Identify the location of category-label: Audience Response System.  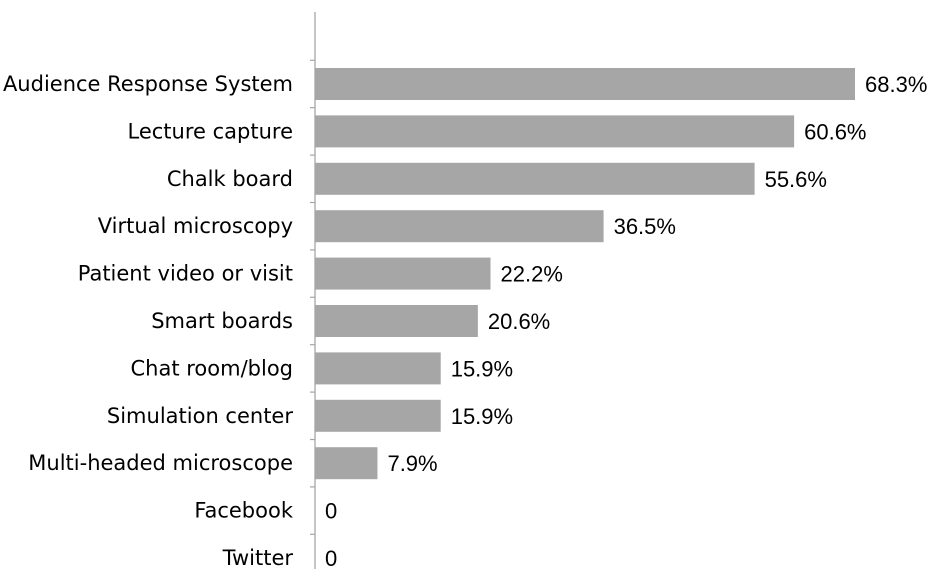
(148, 84).